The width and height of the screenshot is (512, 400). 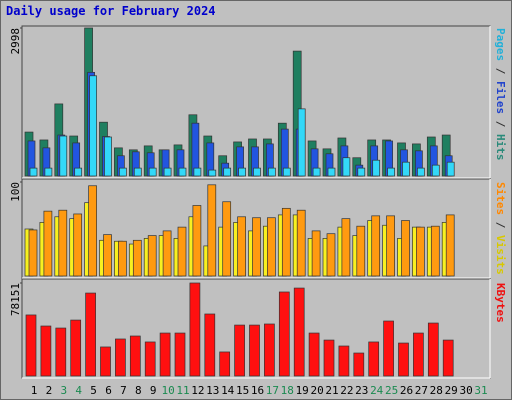 I want to click on x-tick-label: 25, so click(x=391, y=390).